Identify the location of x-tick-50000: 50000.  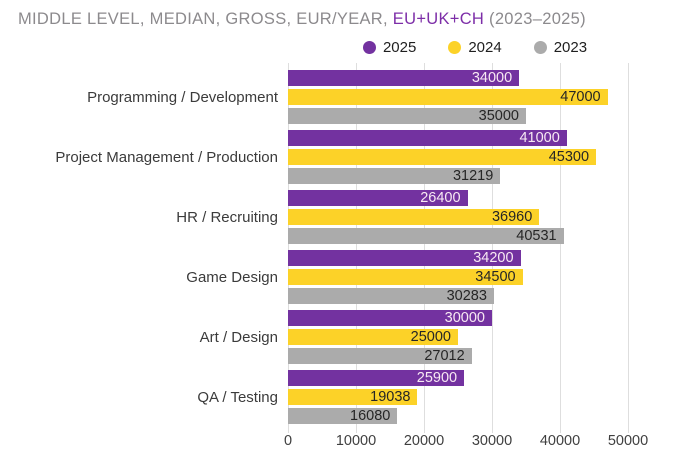
(628, 441).